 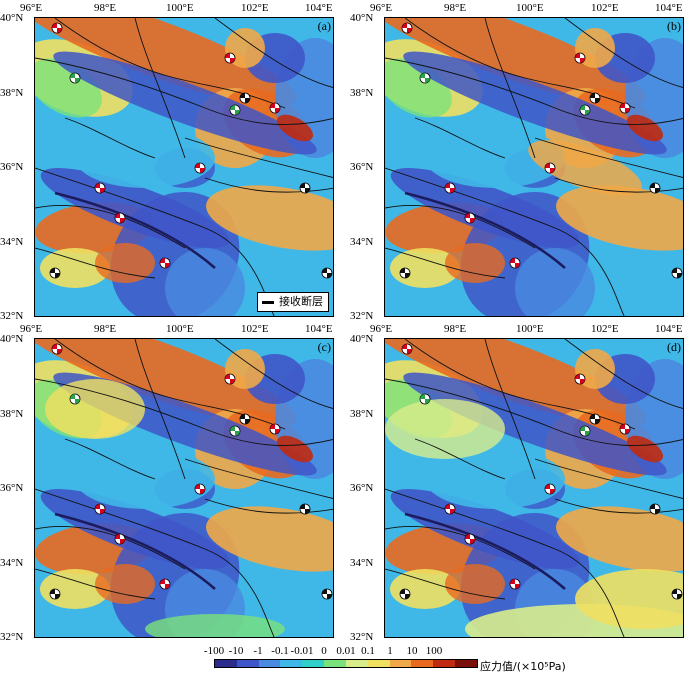 I want to click on receiver-fault-legend: 接收断层, so click(x=293, y=302).